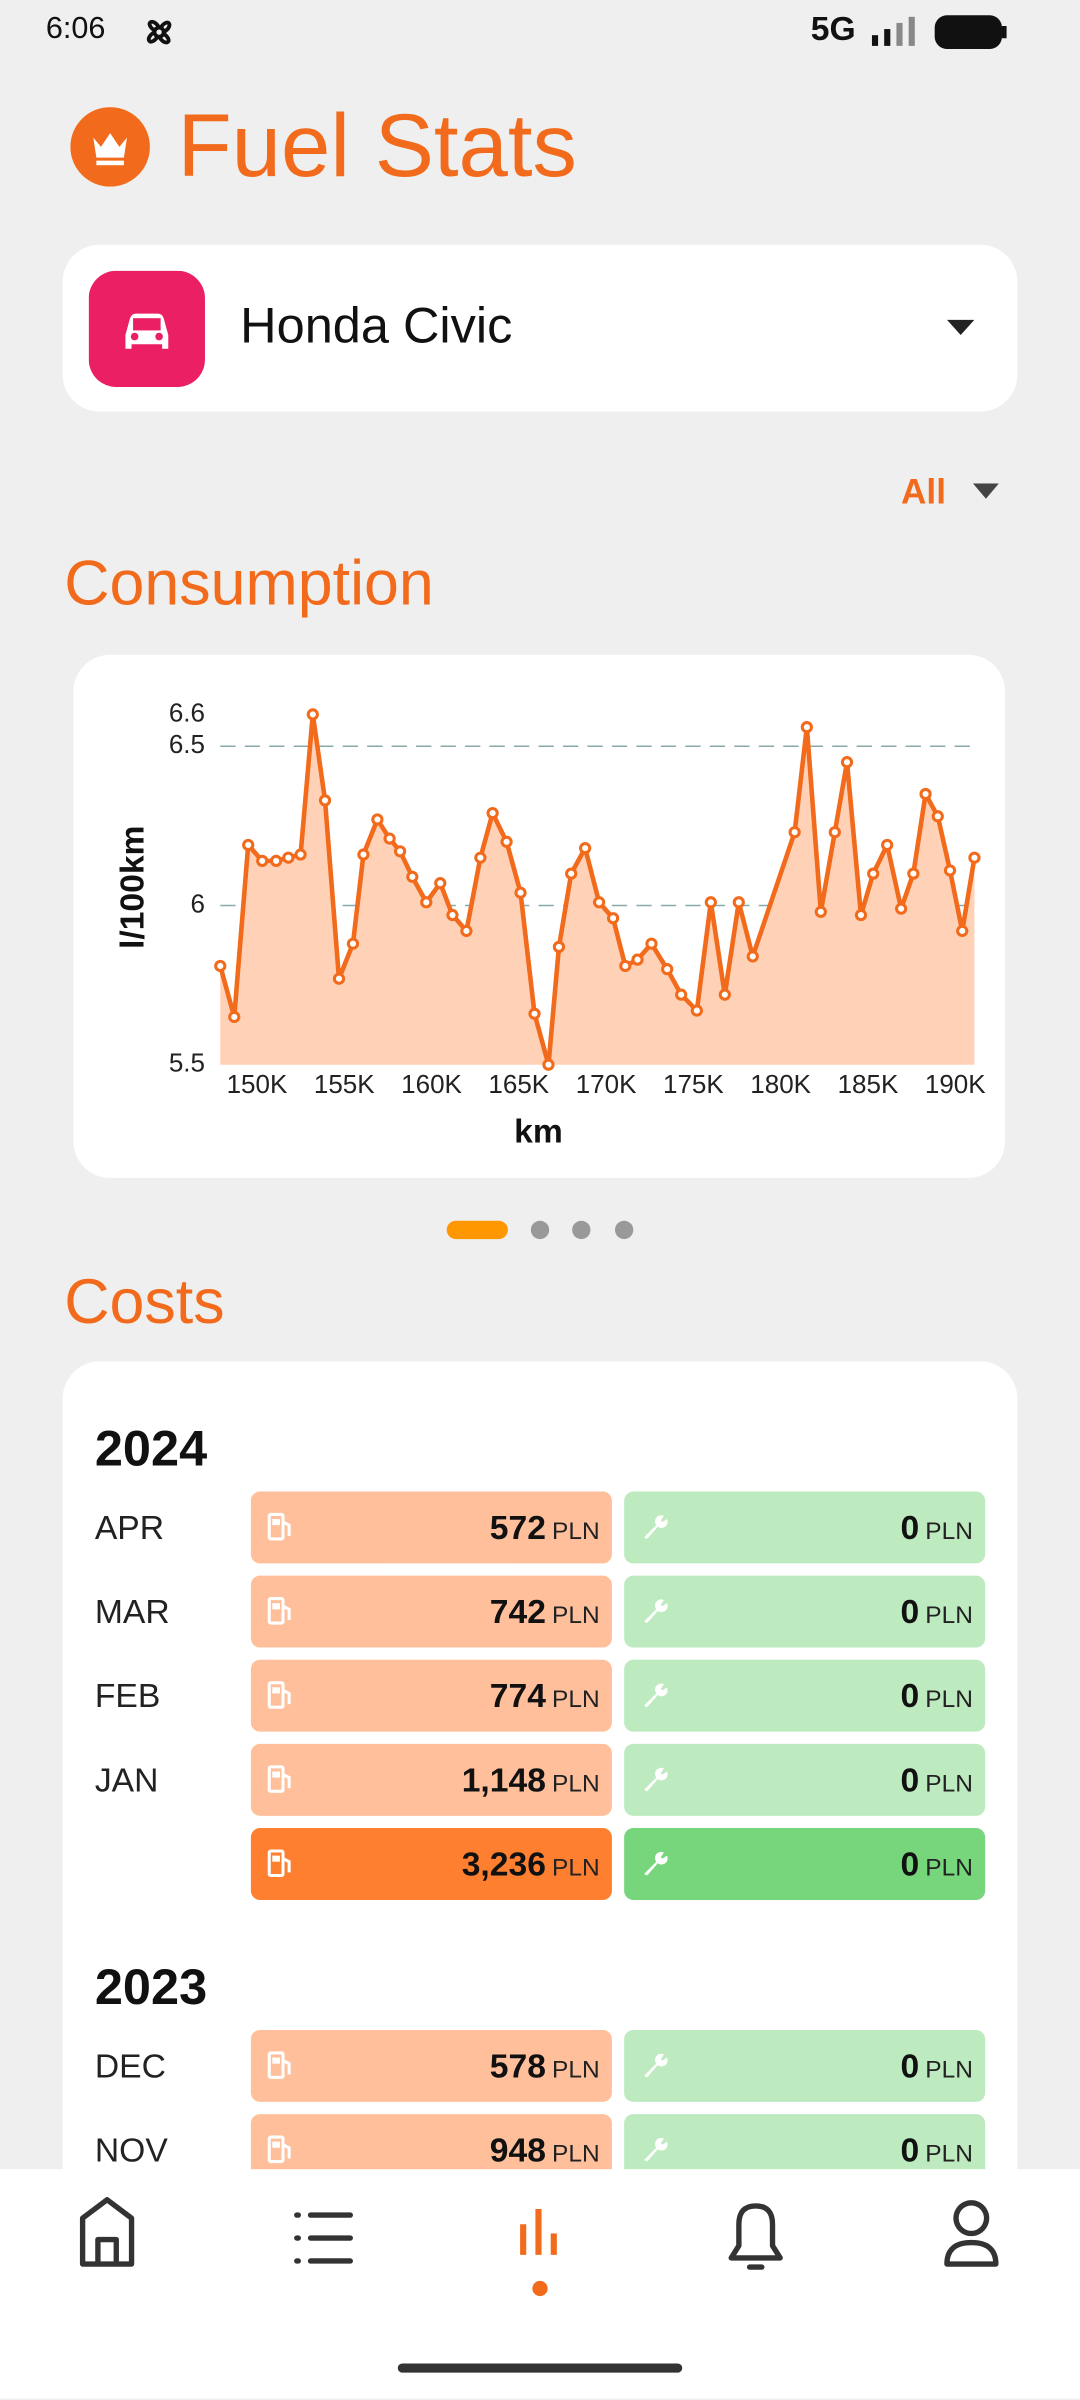 The width and height of the screenshot is (1080, 2400). What do you see at coordinates (540, 328) in the screenshot?
I see `vehicle-selector: Honda Civic` at bounding box center [540, 328].